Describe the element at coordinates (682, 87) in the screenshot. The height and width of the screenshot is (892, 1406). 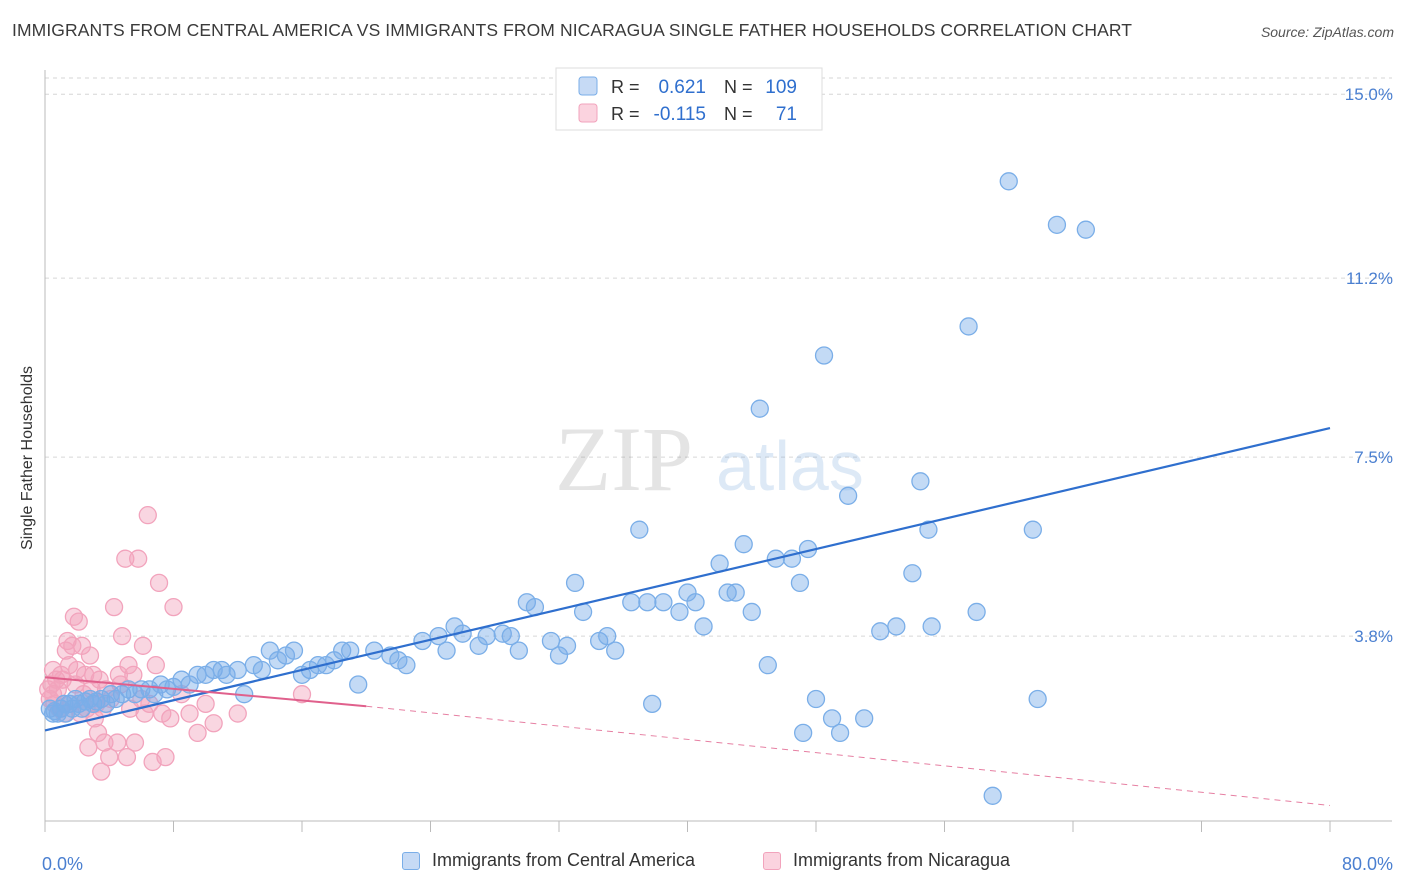
I see `legend-r-value: 0.621` at that location.